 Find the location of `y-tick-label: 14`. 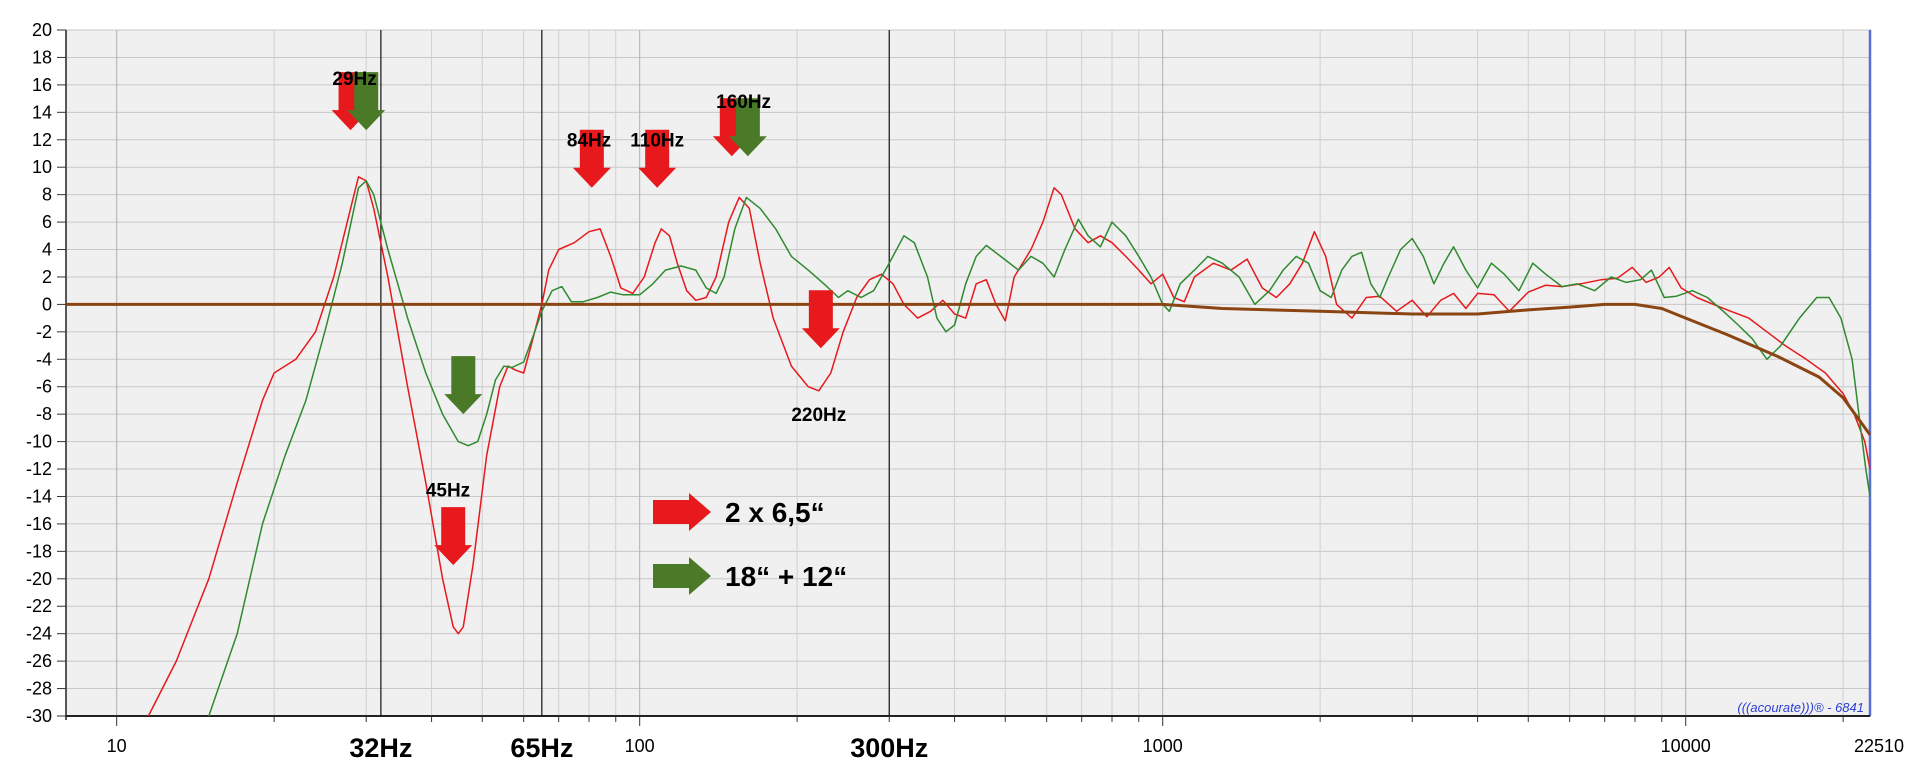

y-tick-label: 14 is located at coordinates (42, 112).